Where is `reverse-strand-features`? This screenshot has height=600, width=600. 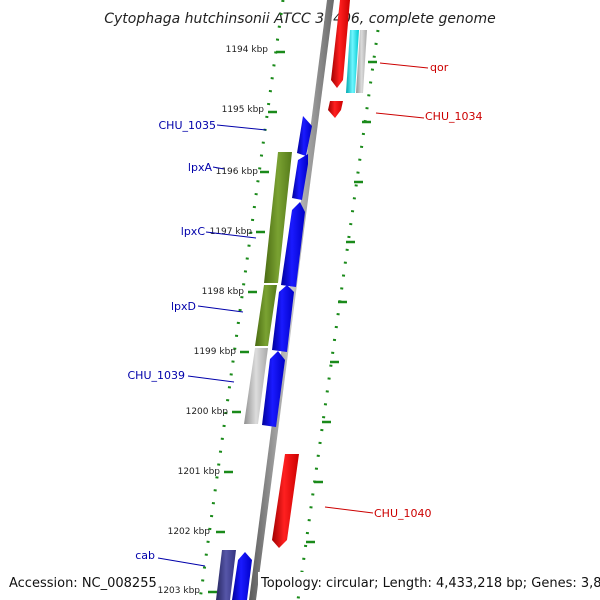
reverse-strand-features is located at coordinates (319, 274).